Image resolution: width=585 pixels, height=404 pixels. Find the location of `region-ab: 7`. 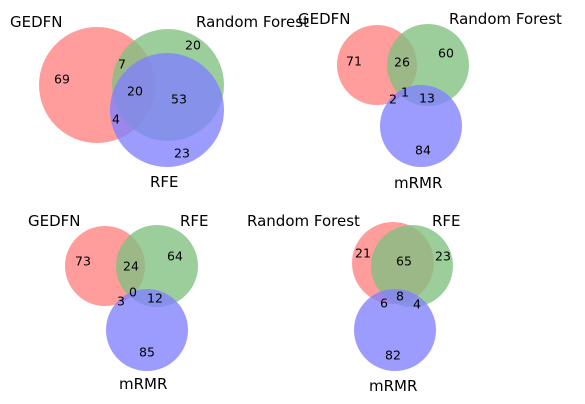

region-ab: 7 is located at coordinates (122, 64).